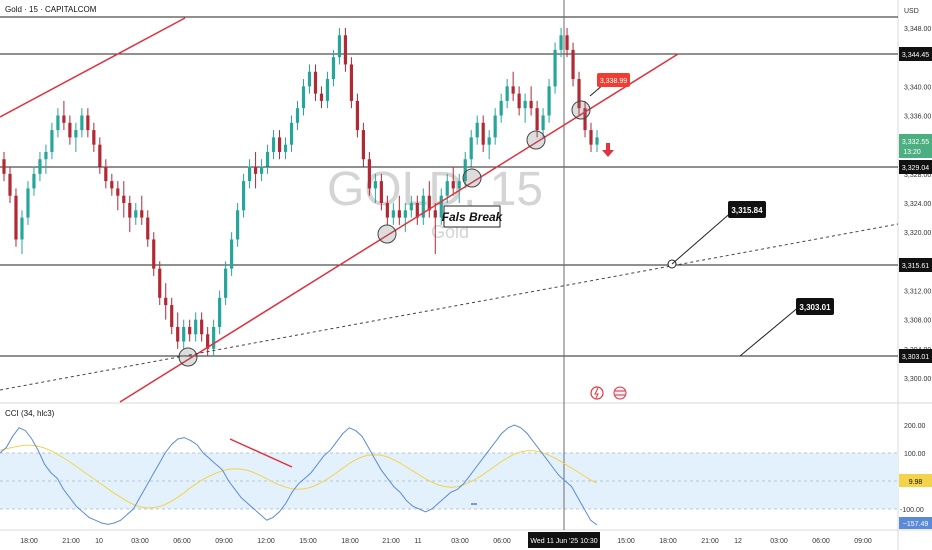  I want to click on fals-break-label: Fals Break, so click(473, 217).